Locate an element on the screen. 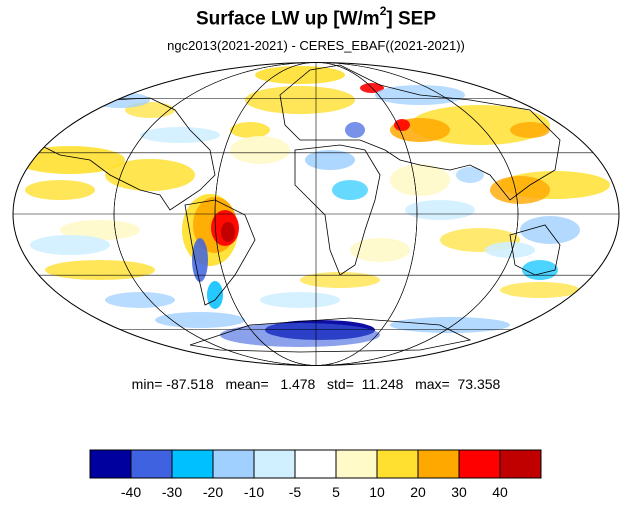 The width and height of the screenshot is (632, 505). colorbar-tick-label: -5 is located at coordinates (295, 492).